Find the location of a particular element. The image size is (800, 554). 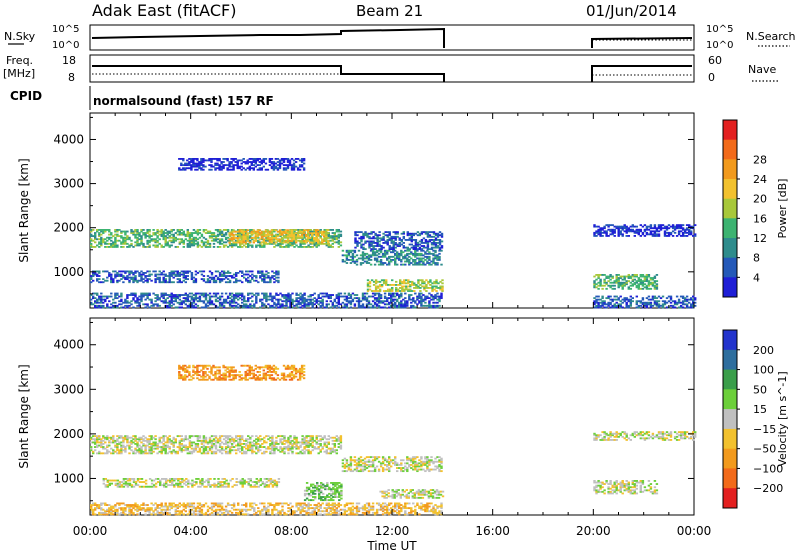

colorbar-swatch is located at coordinates (730, 149).